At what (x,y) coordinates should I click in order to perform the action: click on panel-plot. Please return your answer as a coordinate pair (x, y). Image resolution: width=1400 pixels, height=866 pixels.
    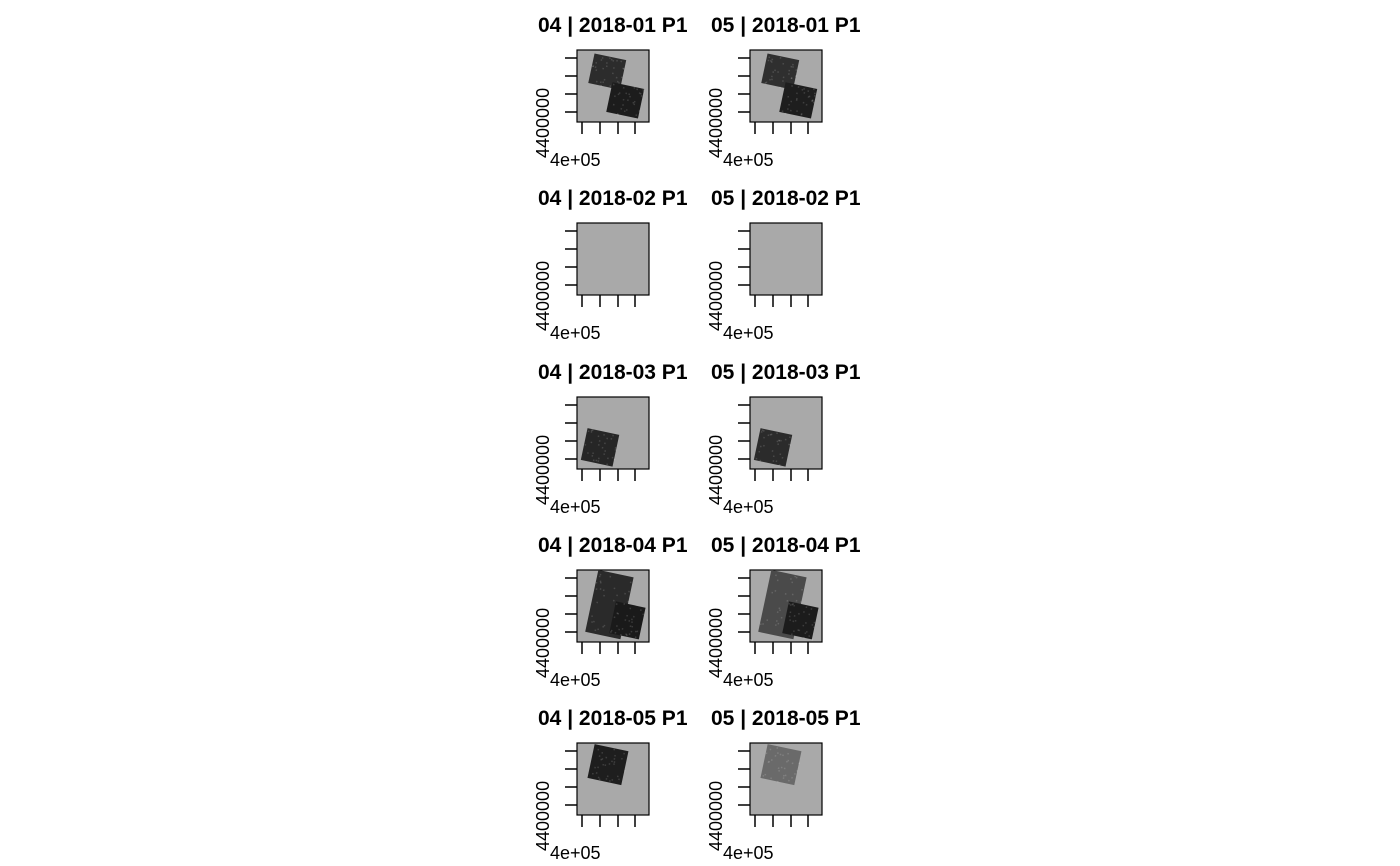
    Looking at the image, I should click on (790, 623).